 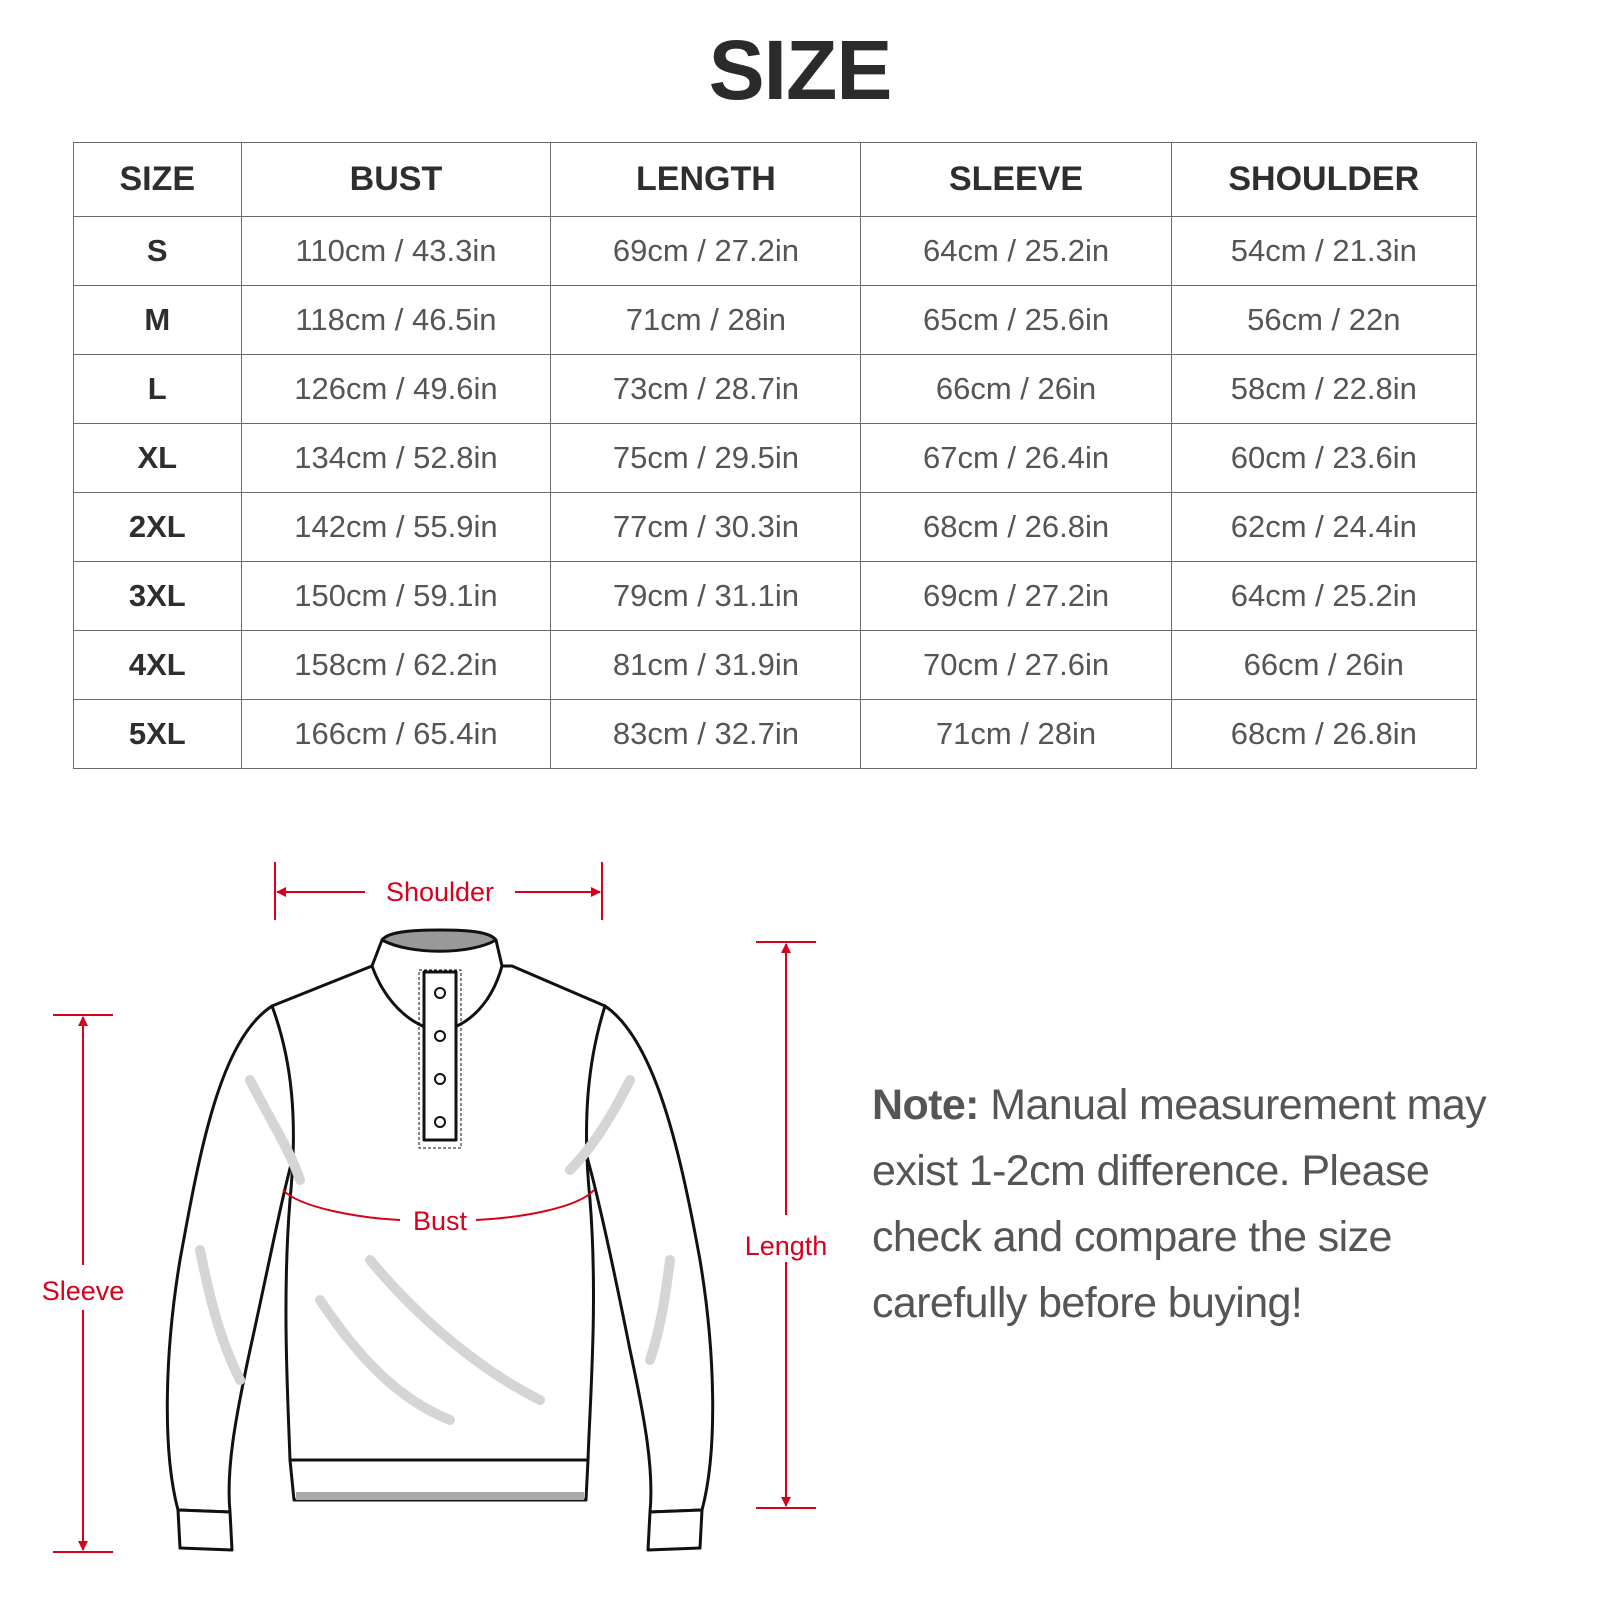 I want to click on measurement-cell: 60cm / 23.6in, so click(x=1324, y=458).